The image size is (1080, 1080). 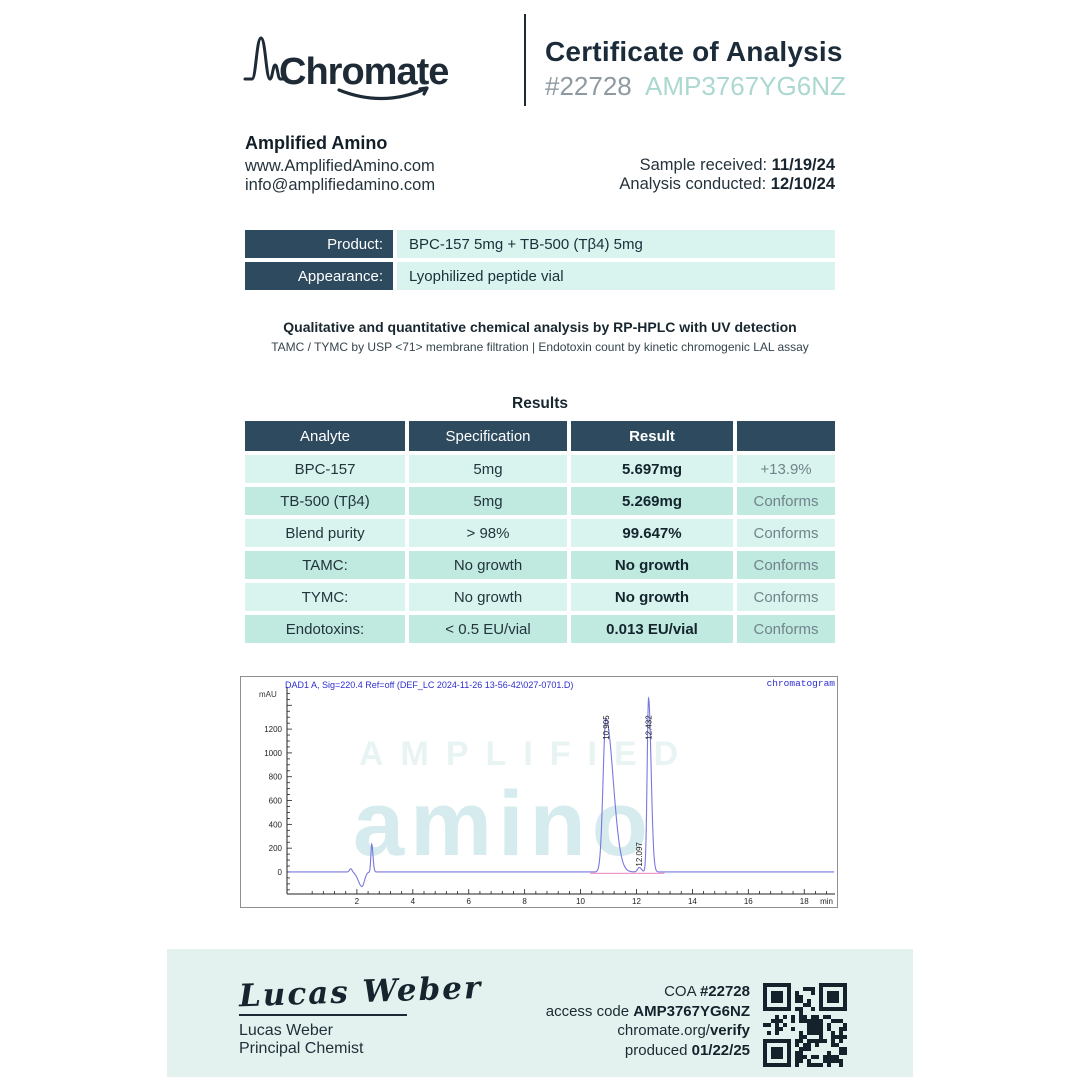 I want to click on qr-code, so click(x=805, y=1025).